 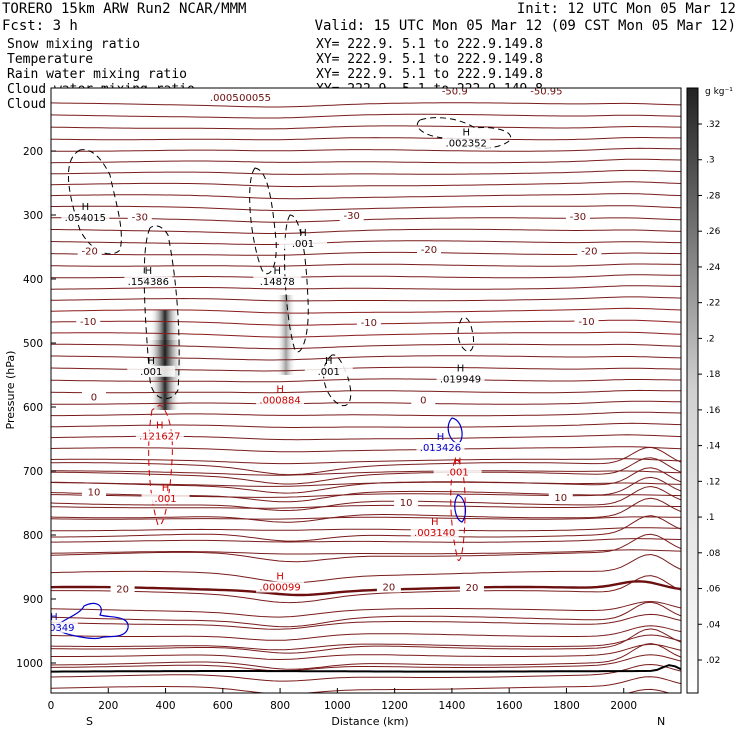 I want to click on legend-field-xy: XY= 222.9. 5.1 to 222.9.149.8, so click(x=429, y=44).